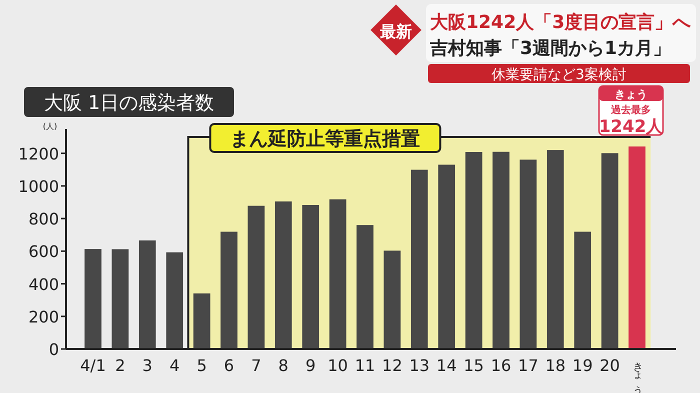  What do you see at coordinates (582, 365) in the screenshot?
I see `x-tick-label: 19` at bounding box center [582, 365].